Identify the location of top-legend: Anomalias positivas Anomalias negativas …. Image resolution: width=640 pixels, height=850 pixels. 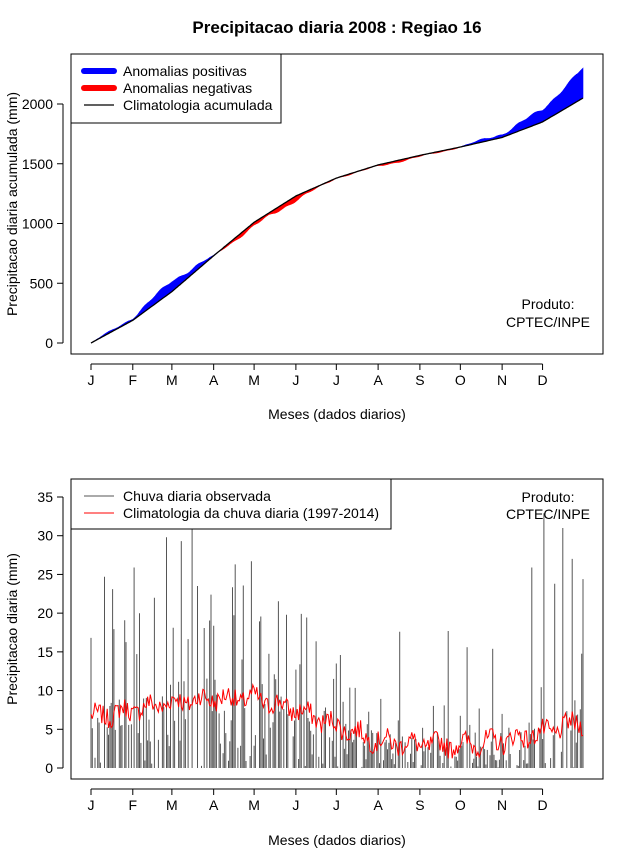
(176, 88).